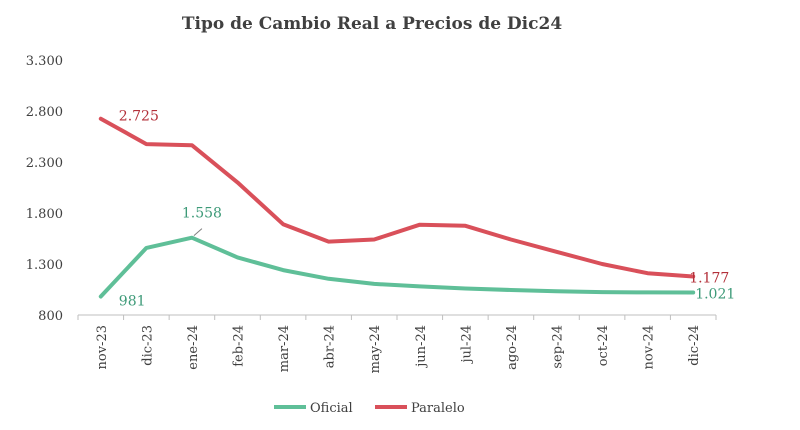  Describe the element at coordinates (694, 345) in the screenshot. I see `x-tick-label: dic-24` at that location.